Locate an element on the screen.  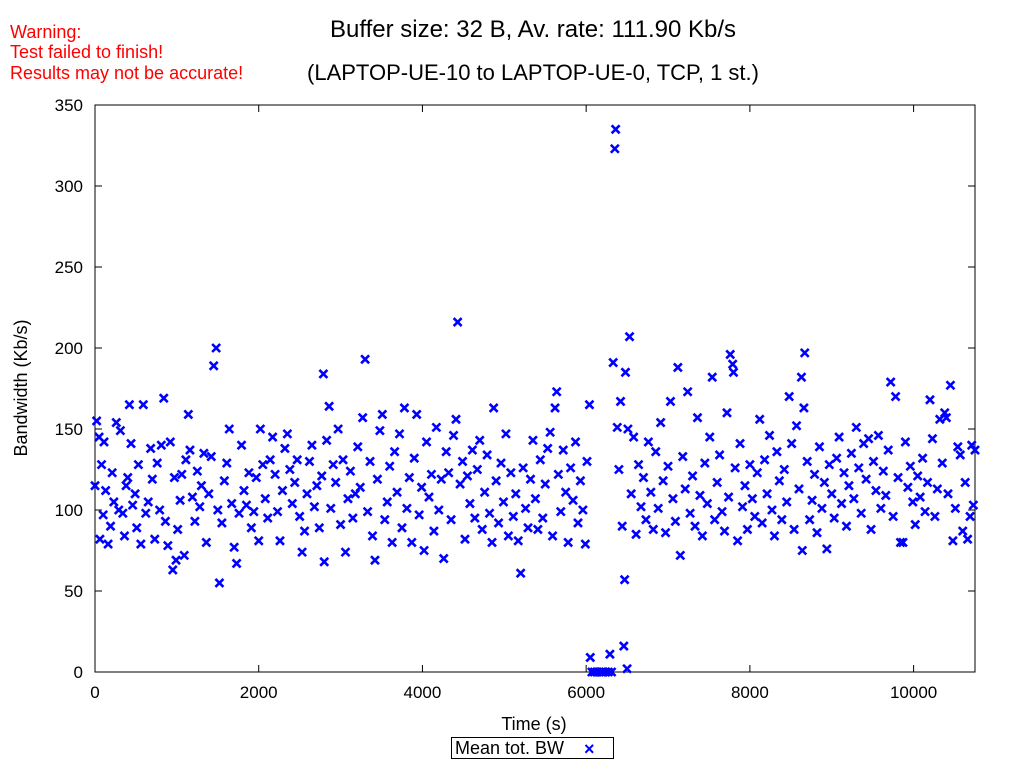
y-tick-label: 150 is located at coordinates (69, 429).